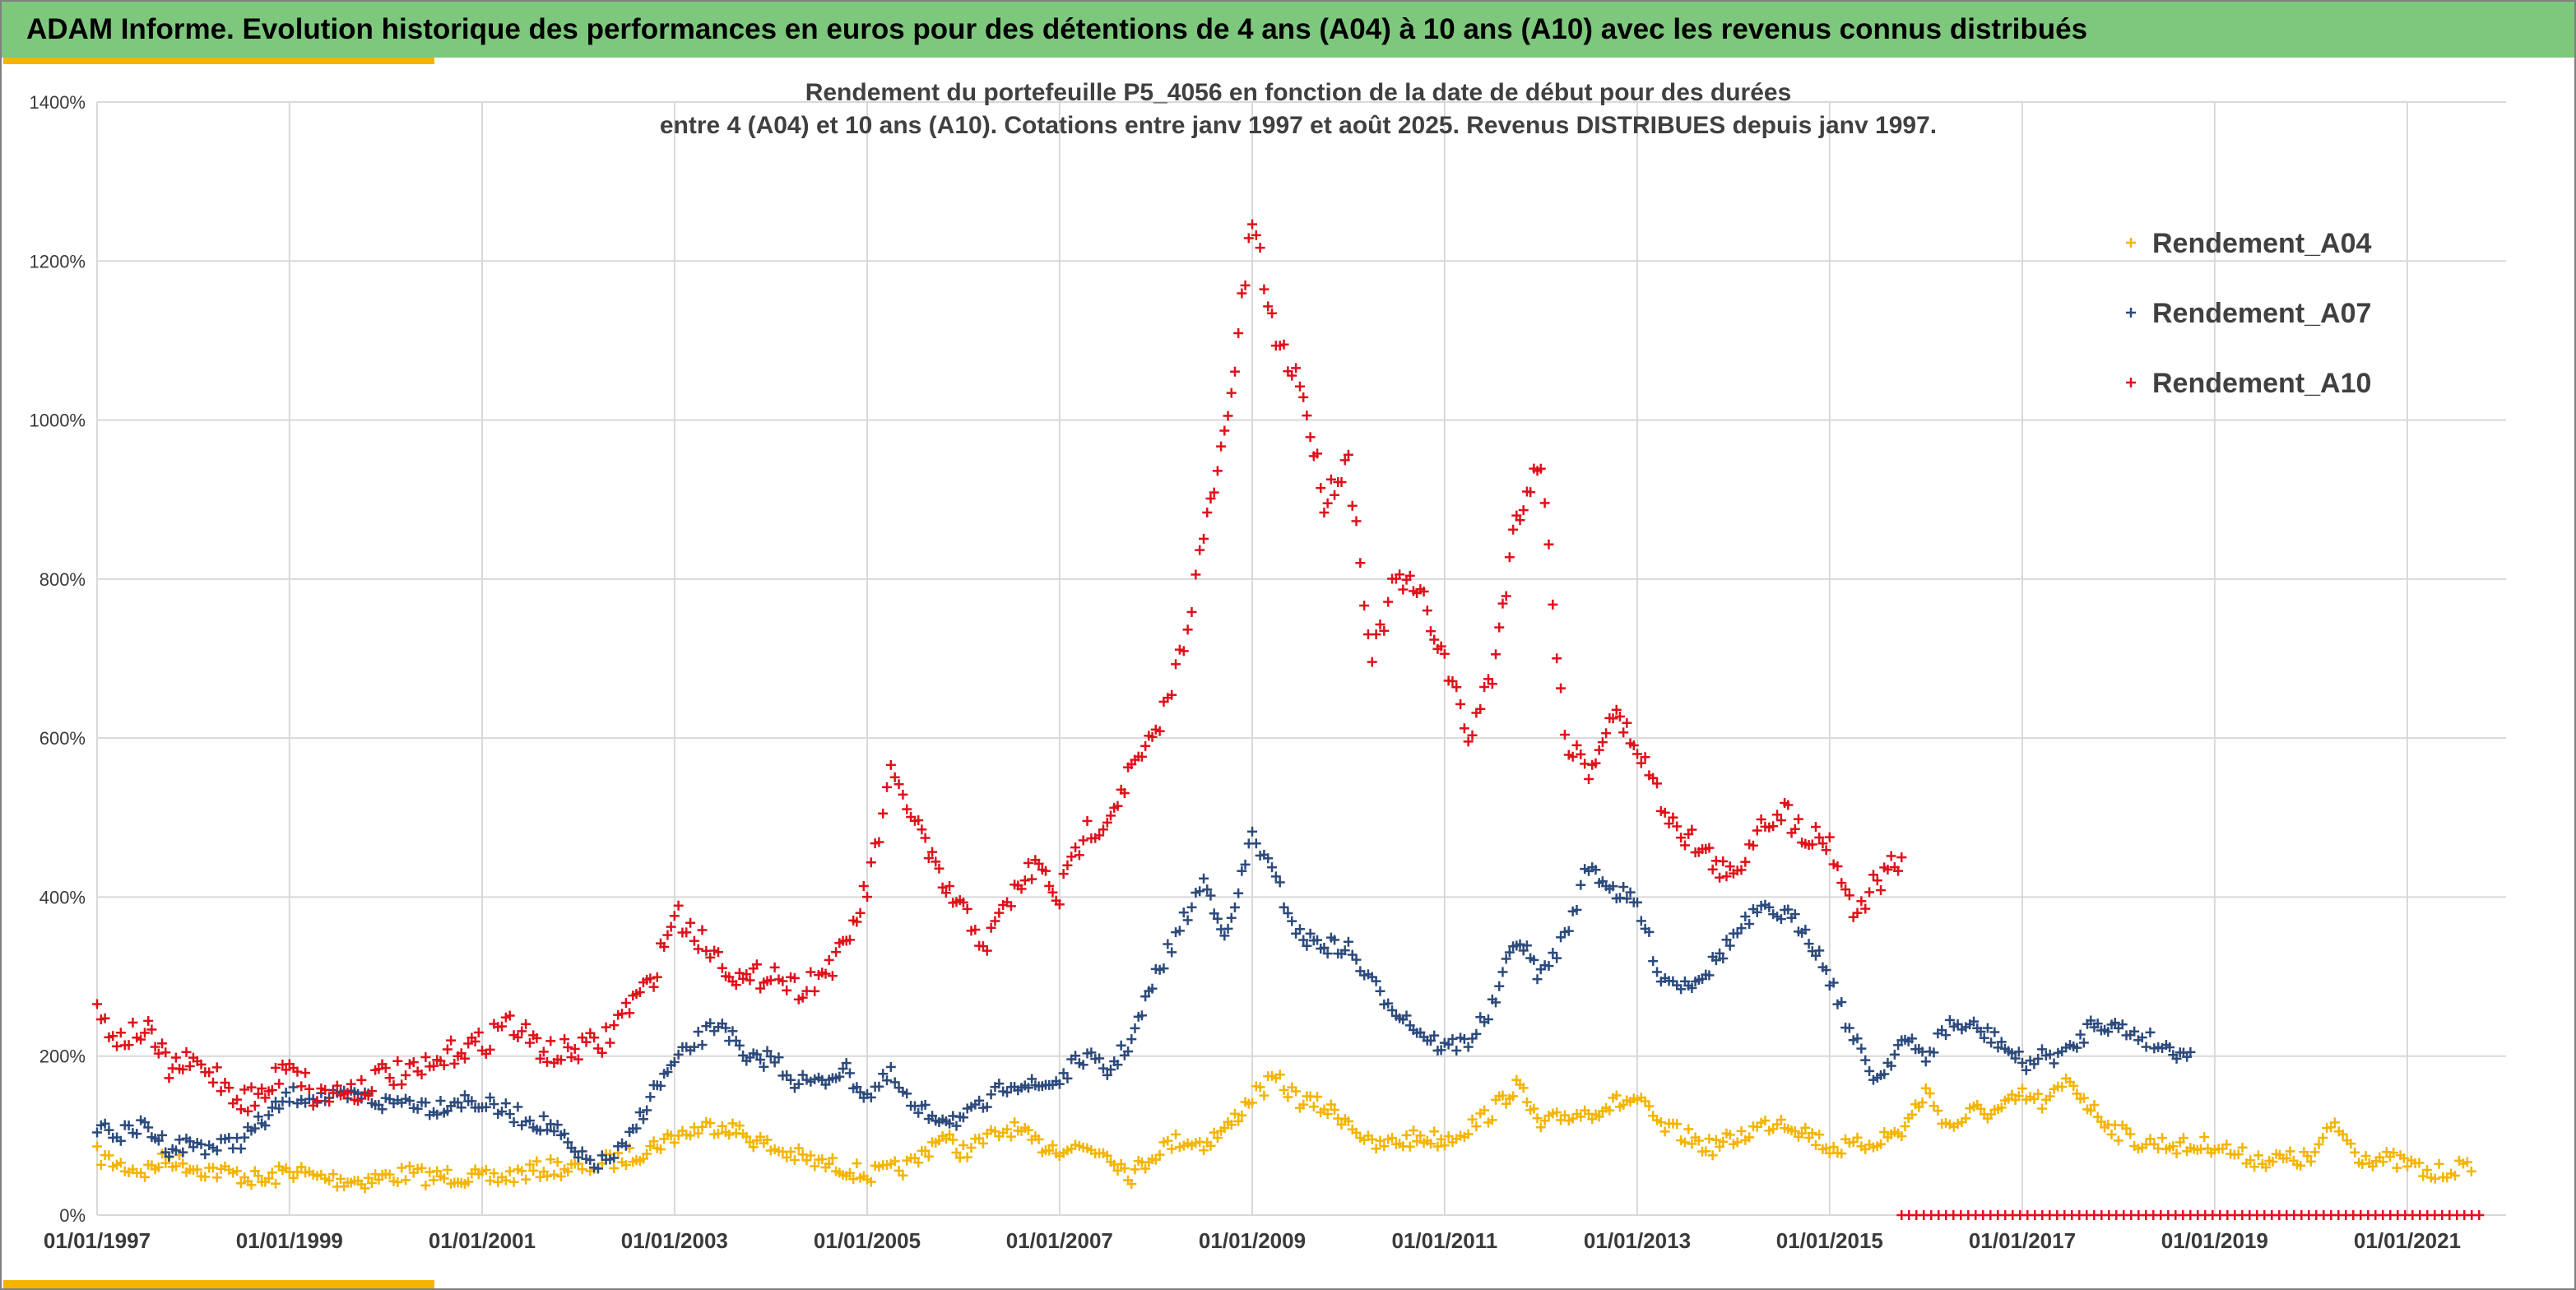 Image resolution: width=2576 pixels, height=1290 pixels. I want to click on y-tick-label: 200%, so click(63, 1056).